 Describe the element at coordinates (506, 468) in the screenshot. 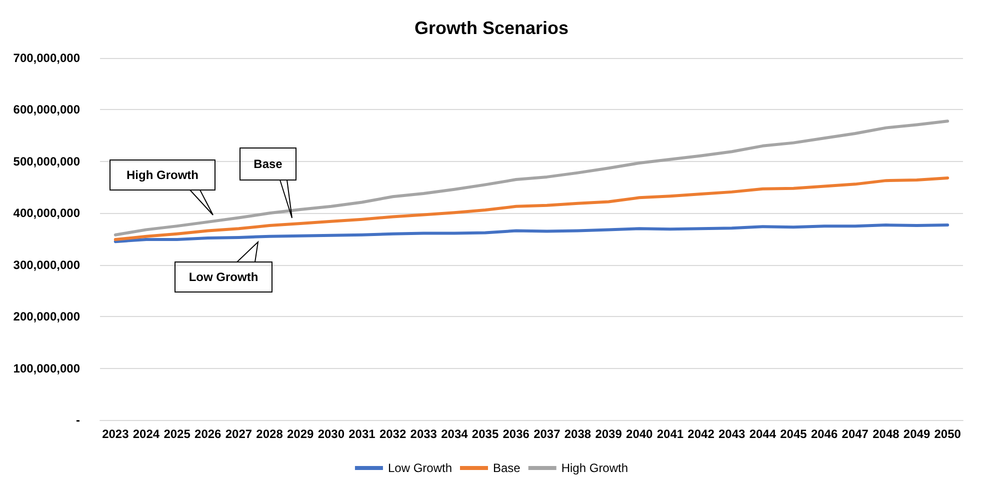

I see `legend-label: Base` at that location.